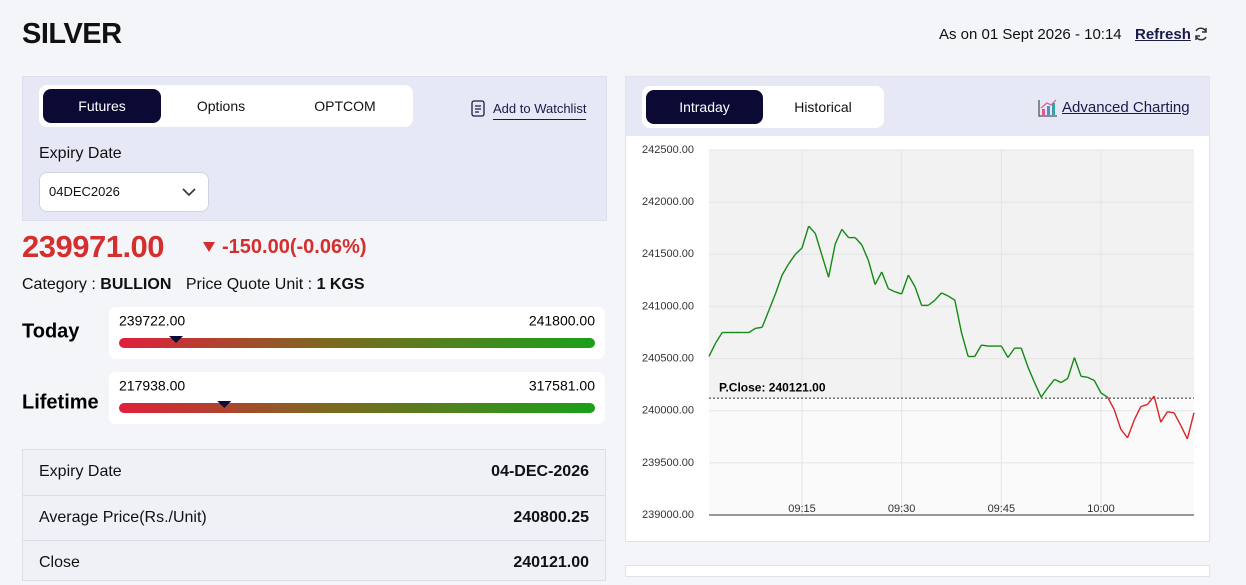 Image resolution: width=1246 pixels, height=585 pixels. I want to click on title: SILVER, so click(72, 34).